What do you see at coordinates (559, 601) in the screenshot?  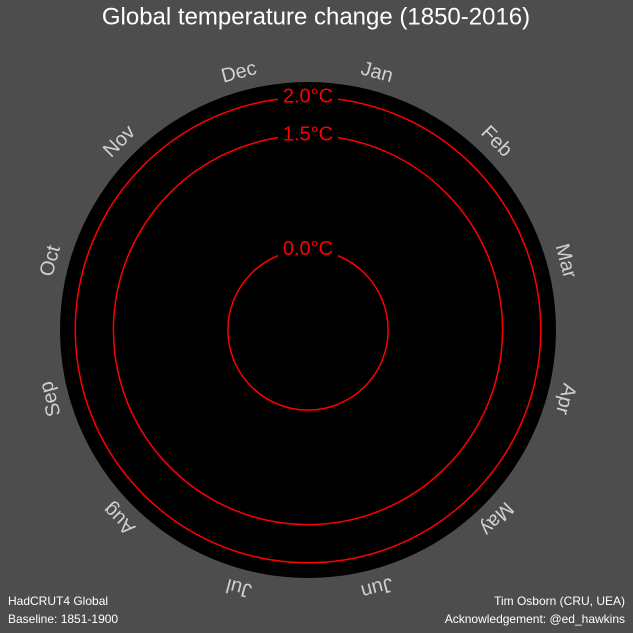 I see `footer-right: Tim Osborn (CRU, UEA)` at bounding box center [559, 601].